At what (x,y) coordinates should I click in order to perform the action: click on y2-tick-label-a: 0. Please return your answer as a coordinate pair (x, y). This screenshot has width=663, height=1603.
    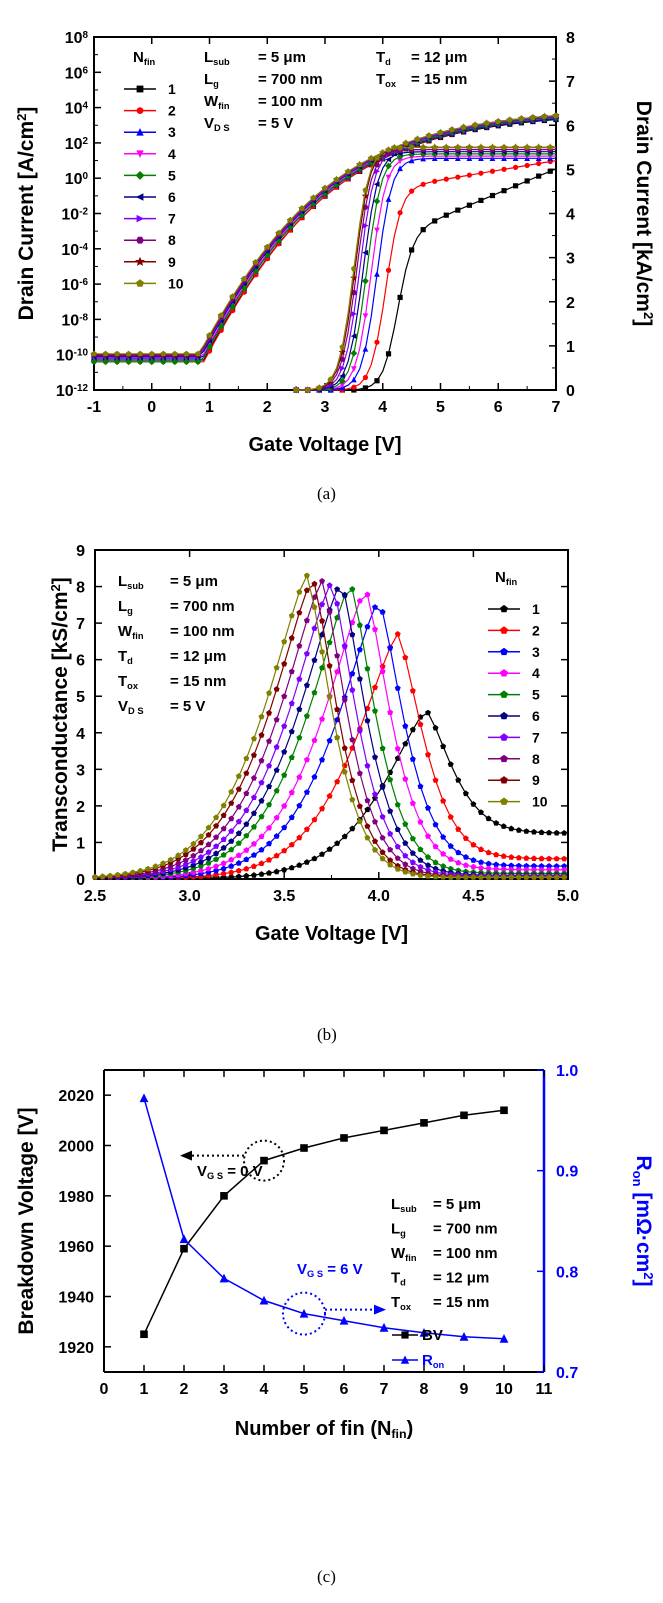
    Looking at the image, I should click on (570, 391).